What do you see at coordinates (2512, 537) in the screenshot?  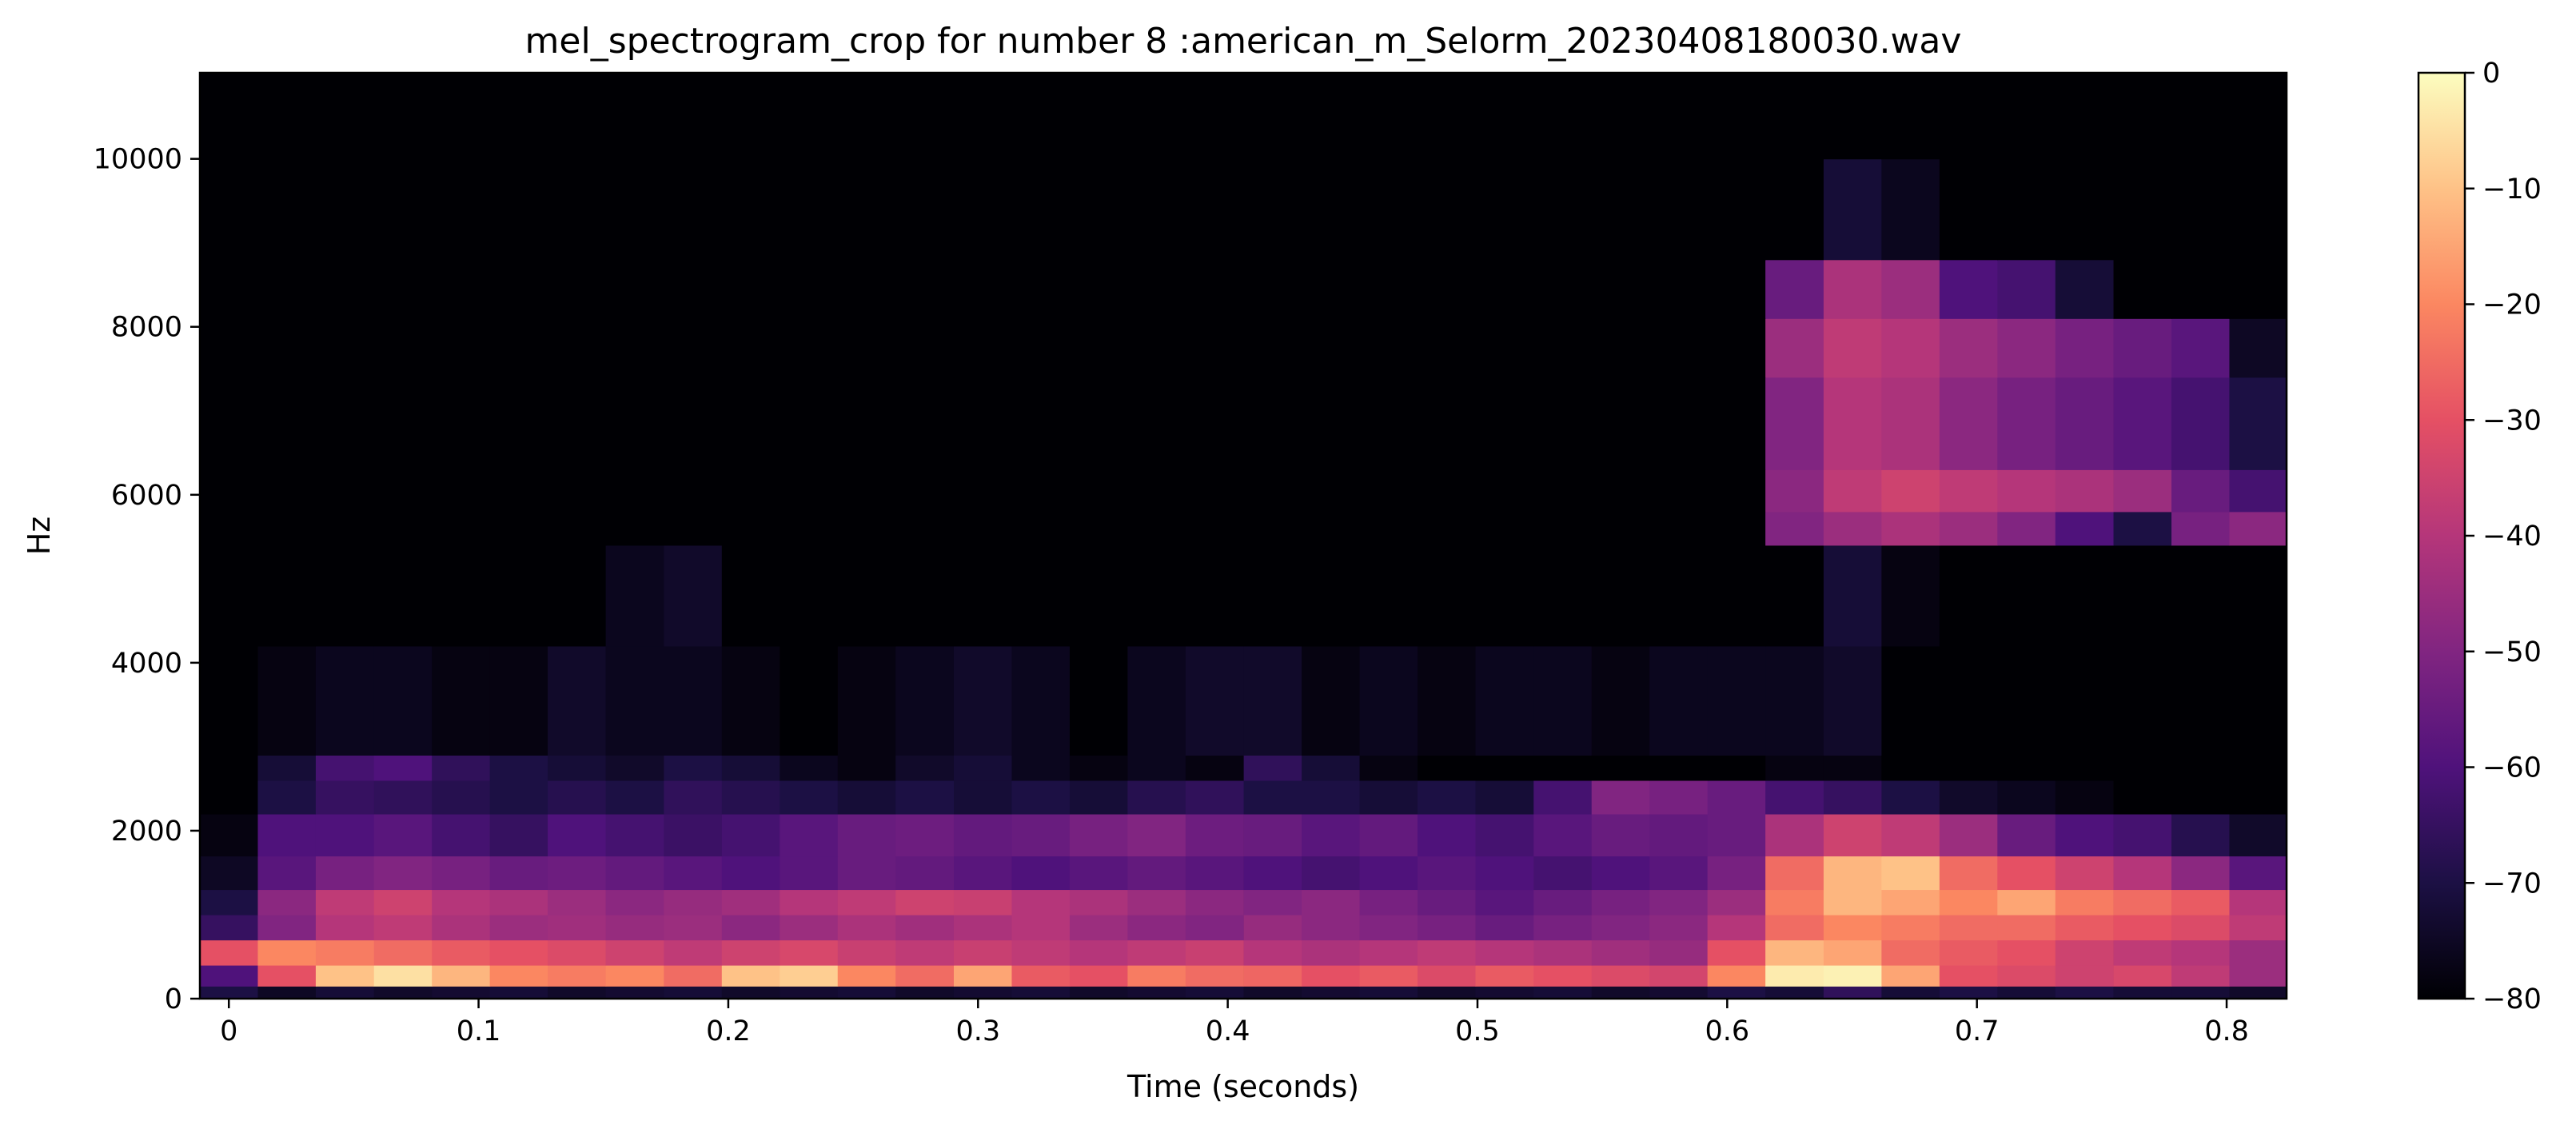 I see `colorbar-tick-label: −40` at bounding box center [2512, 537].